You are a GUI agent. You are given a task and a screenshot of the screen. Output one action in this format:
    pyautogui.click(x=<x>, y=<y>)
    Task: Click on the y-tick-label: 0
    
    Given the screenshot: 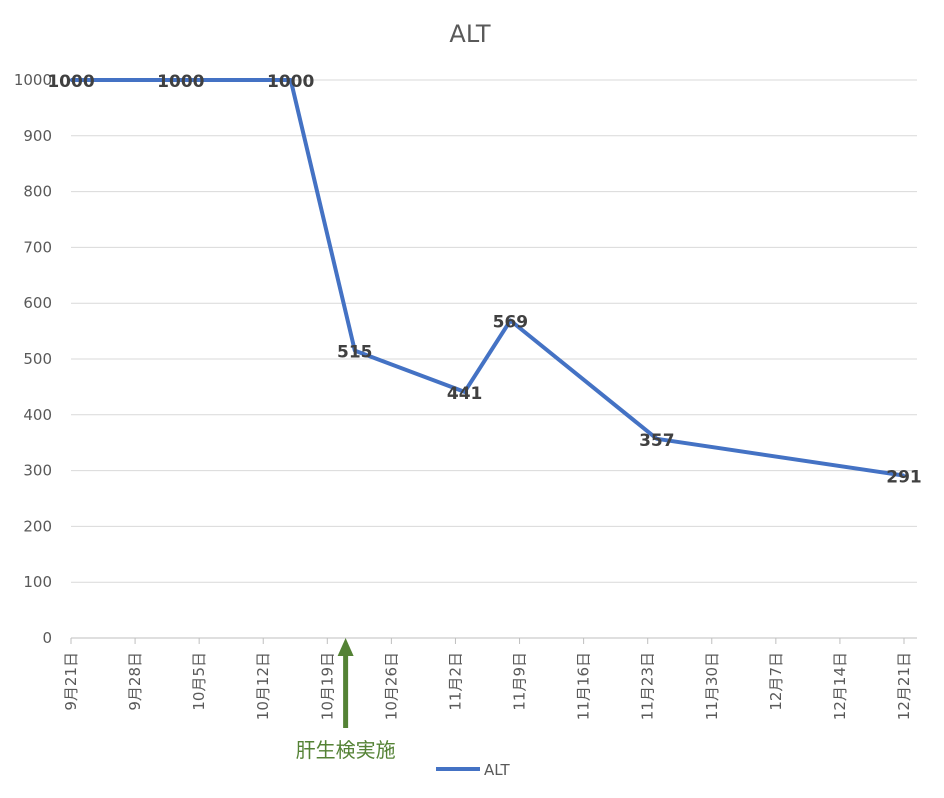 What is the action you would take?
    pyautogui.click(x=47, y=638)
    